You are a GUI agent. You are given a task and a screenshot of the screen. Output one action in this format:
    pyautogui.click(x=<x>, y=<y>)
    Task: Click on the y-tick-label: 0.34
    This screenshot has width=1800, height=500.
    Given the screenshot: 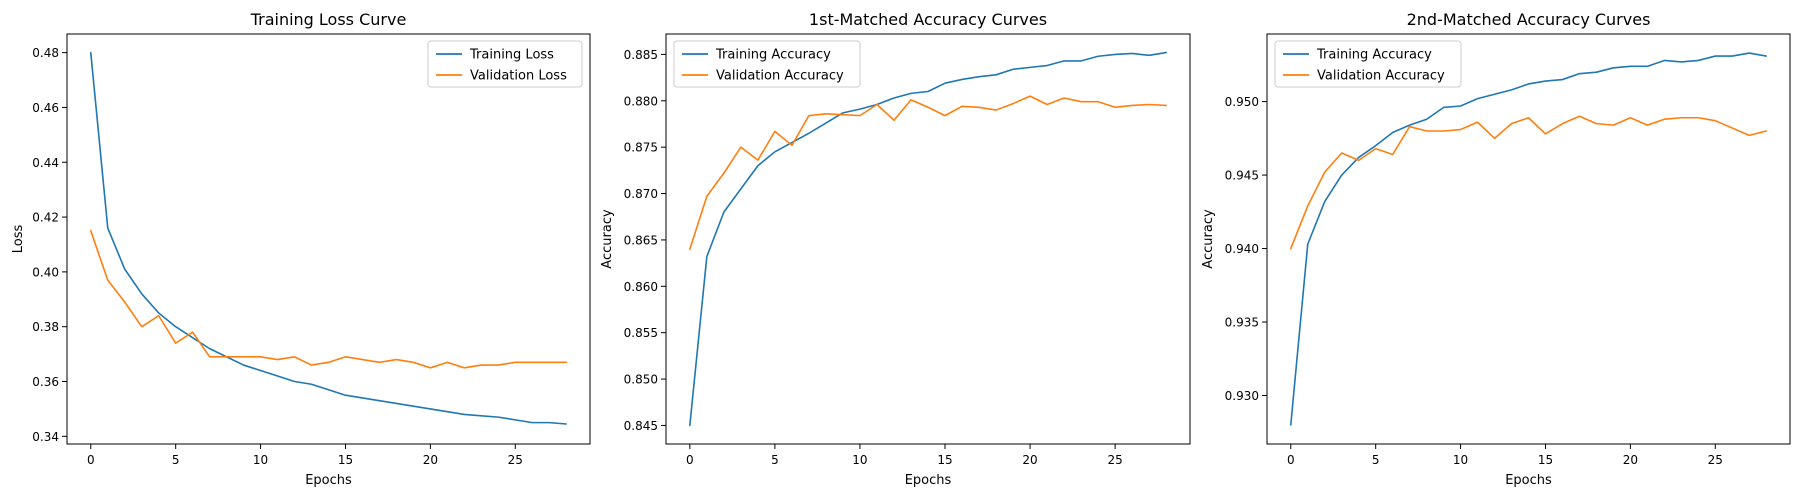 What is the action you would take?
    pyautogui.click(x=45, y=437)
    